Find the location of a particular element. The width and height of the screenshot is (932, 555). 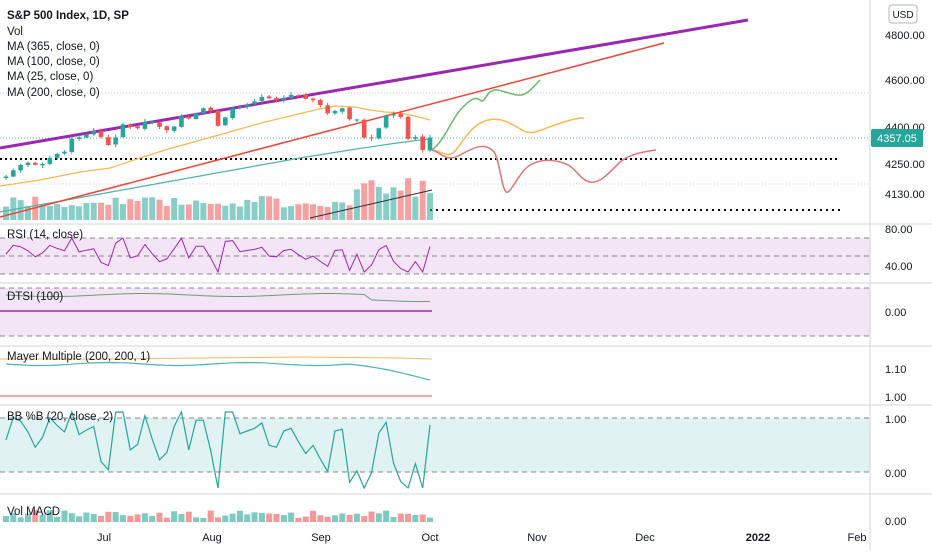

time-label-feb: Feb is located at coordinates (857, 538).